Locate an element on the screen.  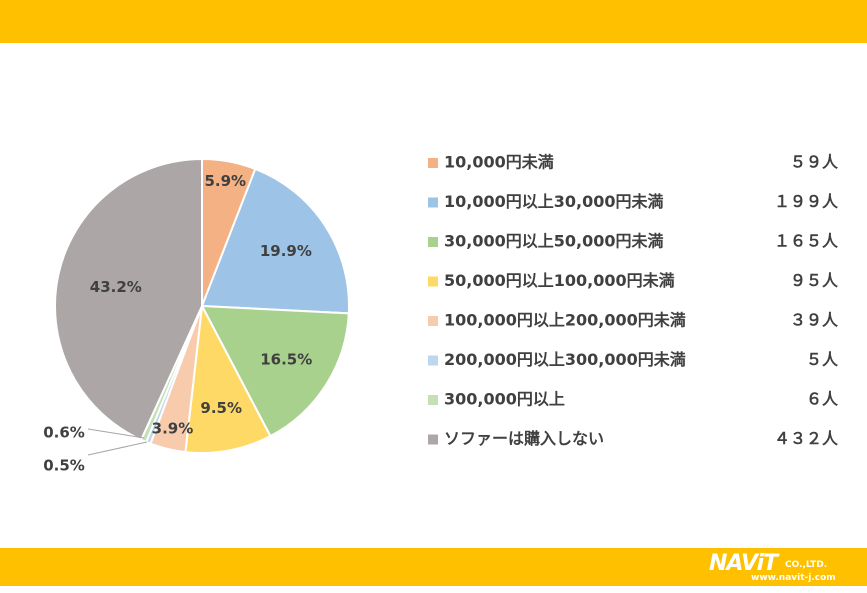
legend-label-3: 30,000円以上50,000円未満 is located at coordinates (554, 241).